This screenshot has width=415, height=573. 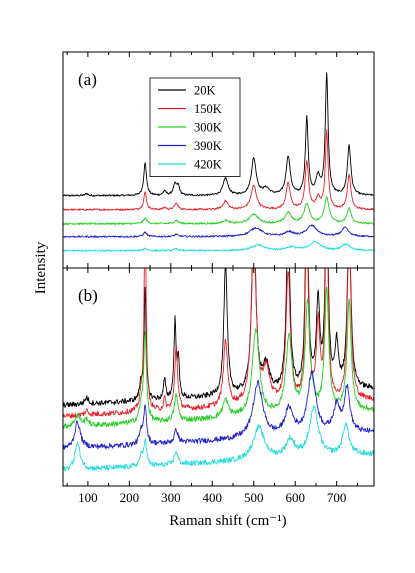 What do you see at coordinates (130, 497) in the screenshot?
I see `x-tick-label: 200` at bounding box center [130, 497].